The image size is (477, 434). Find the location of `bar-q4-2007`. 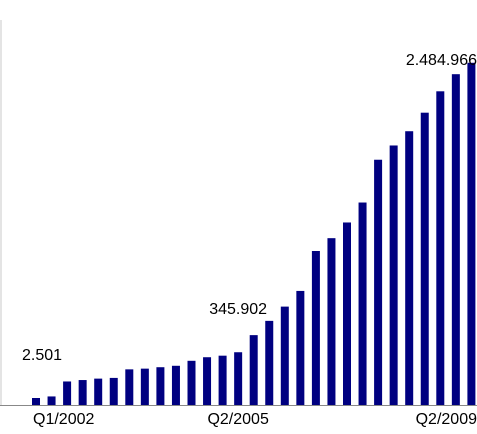

bar-q4-2007 is located at coordinates (393, 275).